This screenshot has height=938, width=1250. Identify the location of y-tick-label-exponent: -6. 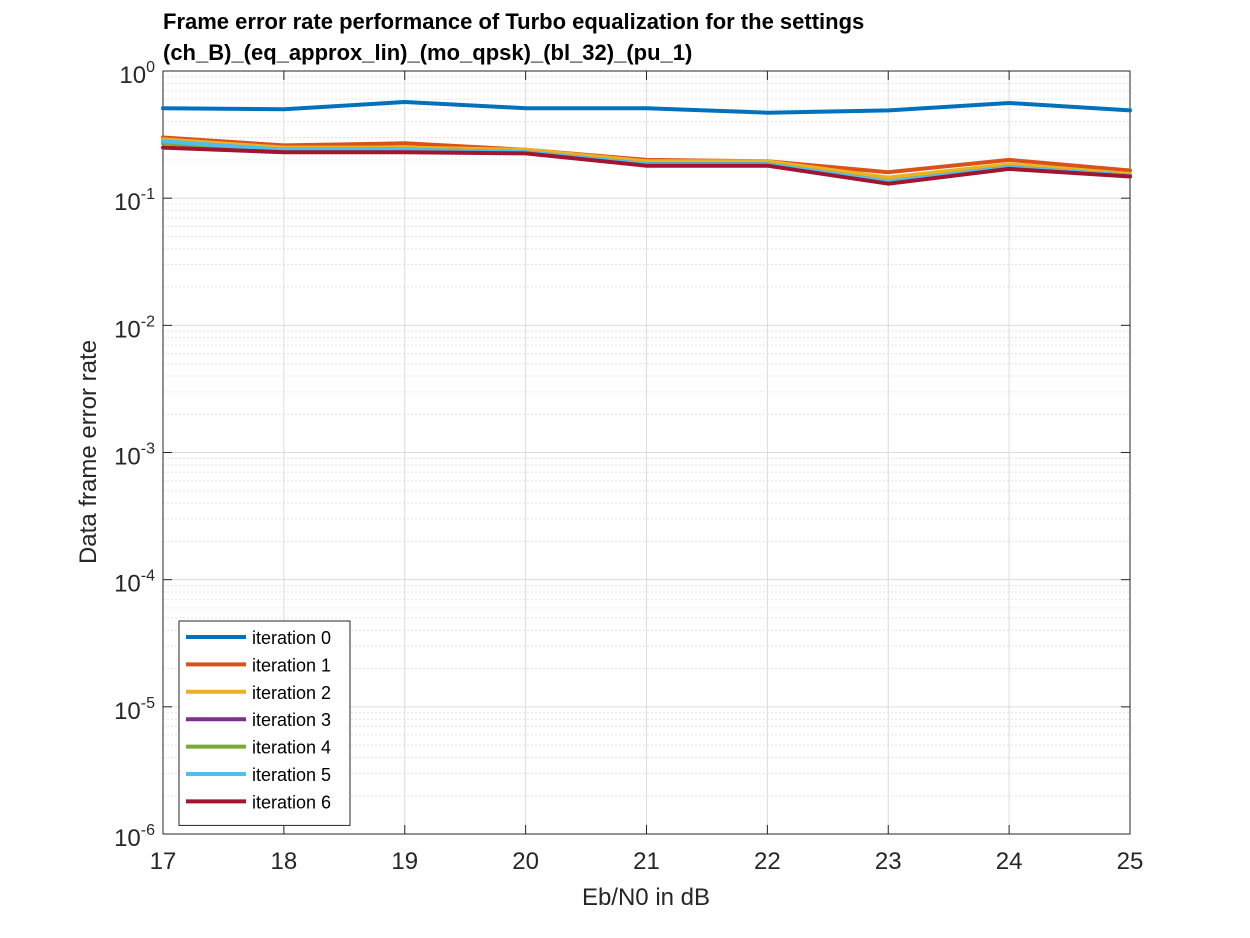
(148, 830).